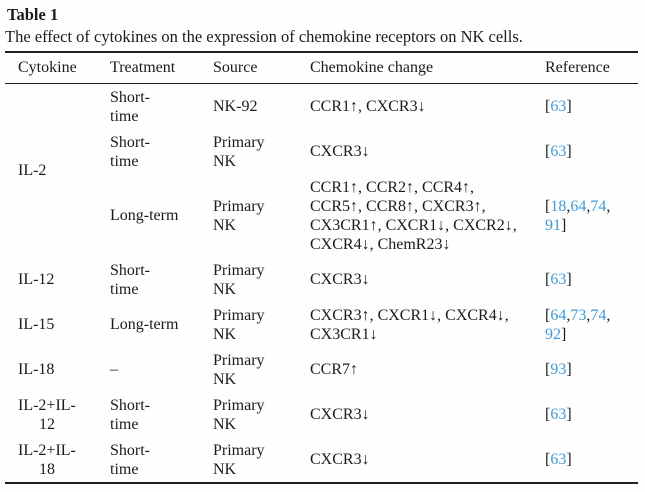 Image resolution: width=645 pixels, height=492 pixels. I want to click on citation-link: 18, so click(558, 206).